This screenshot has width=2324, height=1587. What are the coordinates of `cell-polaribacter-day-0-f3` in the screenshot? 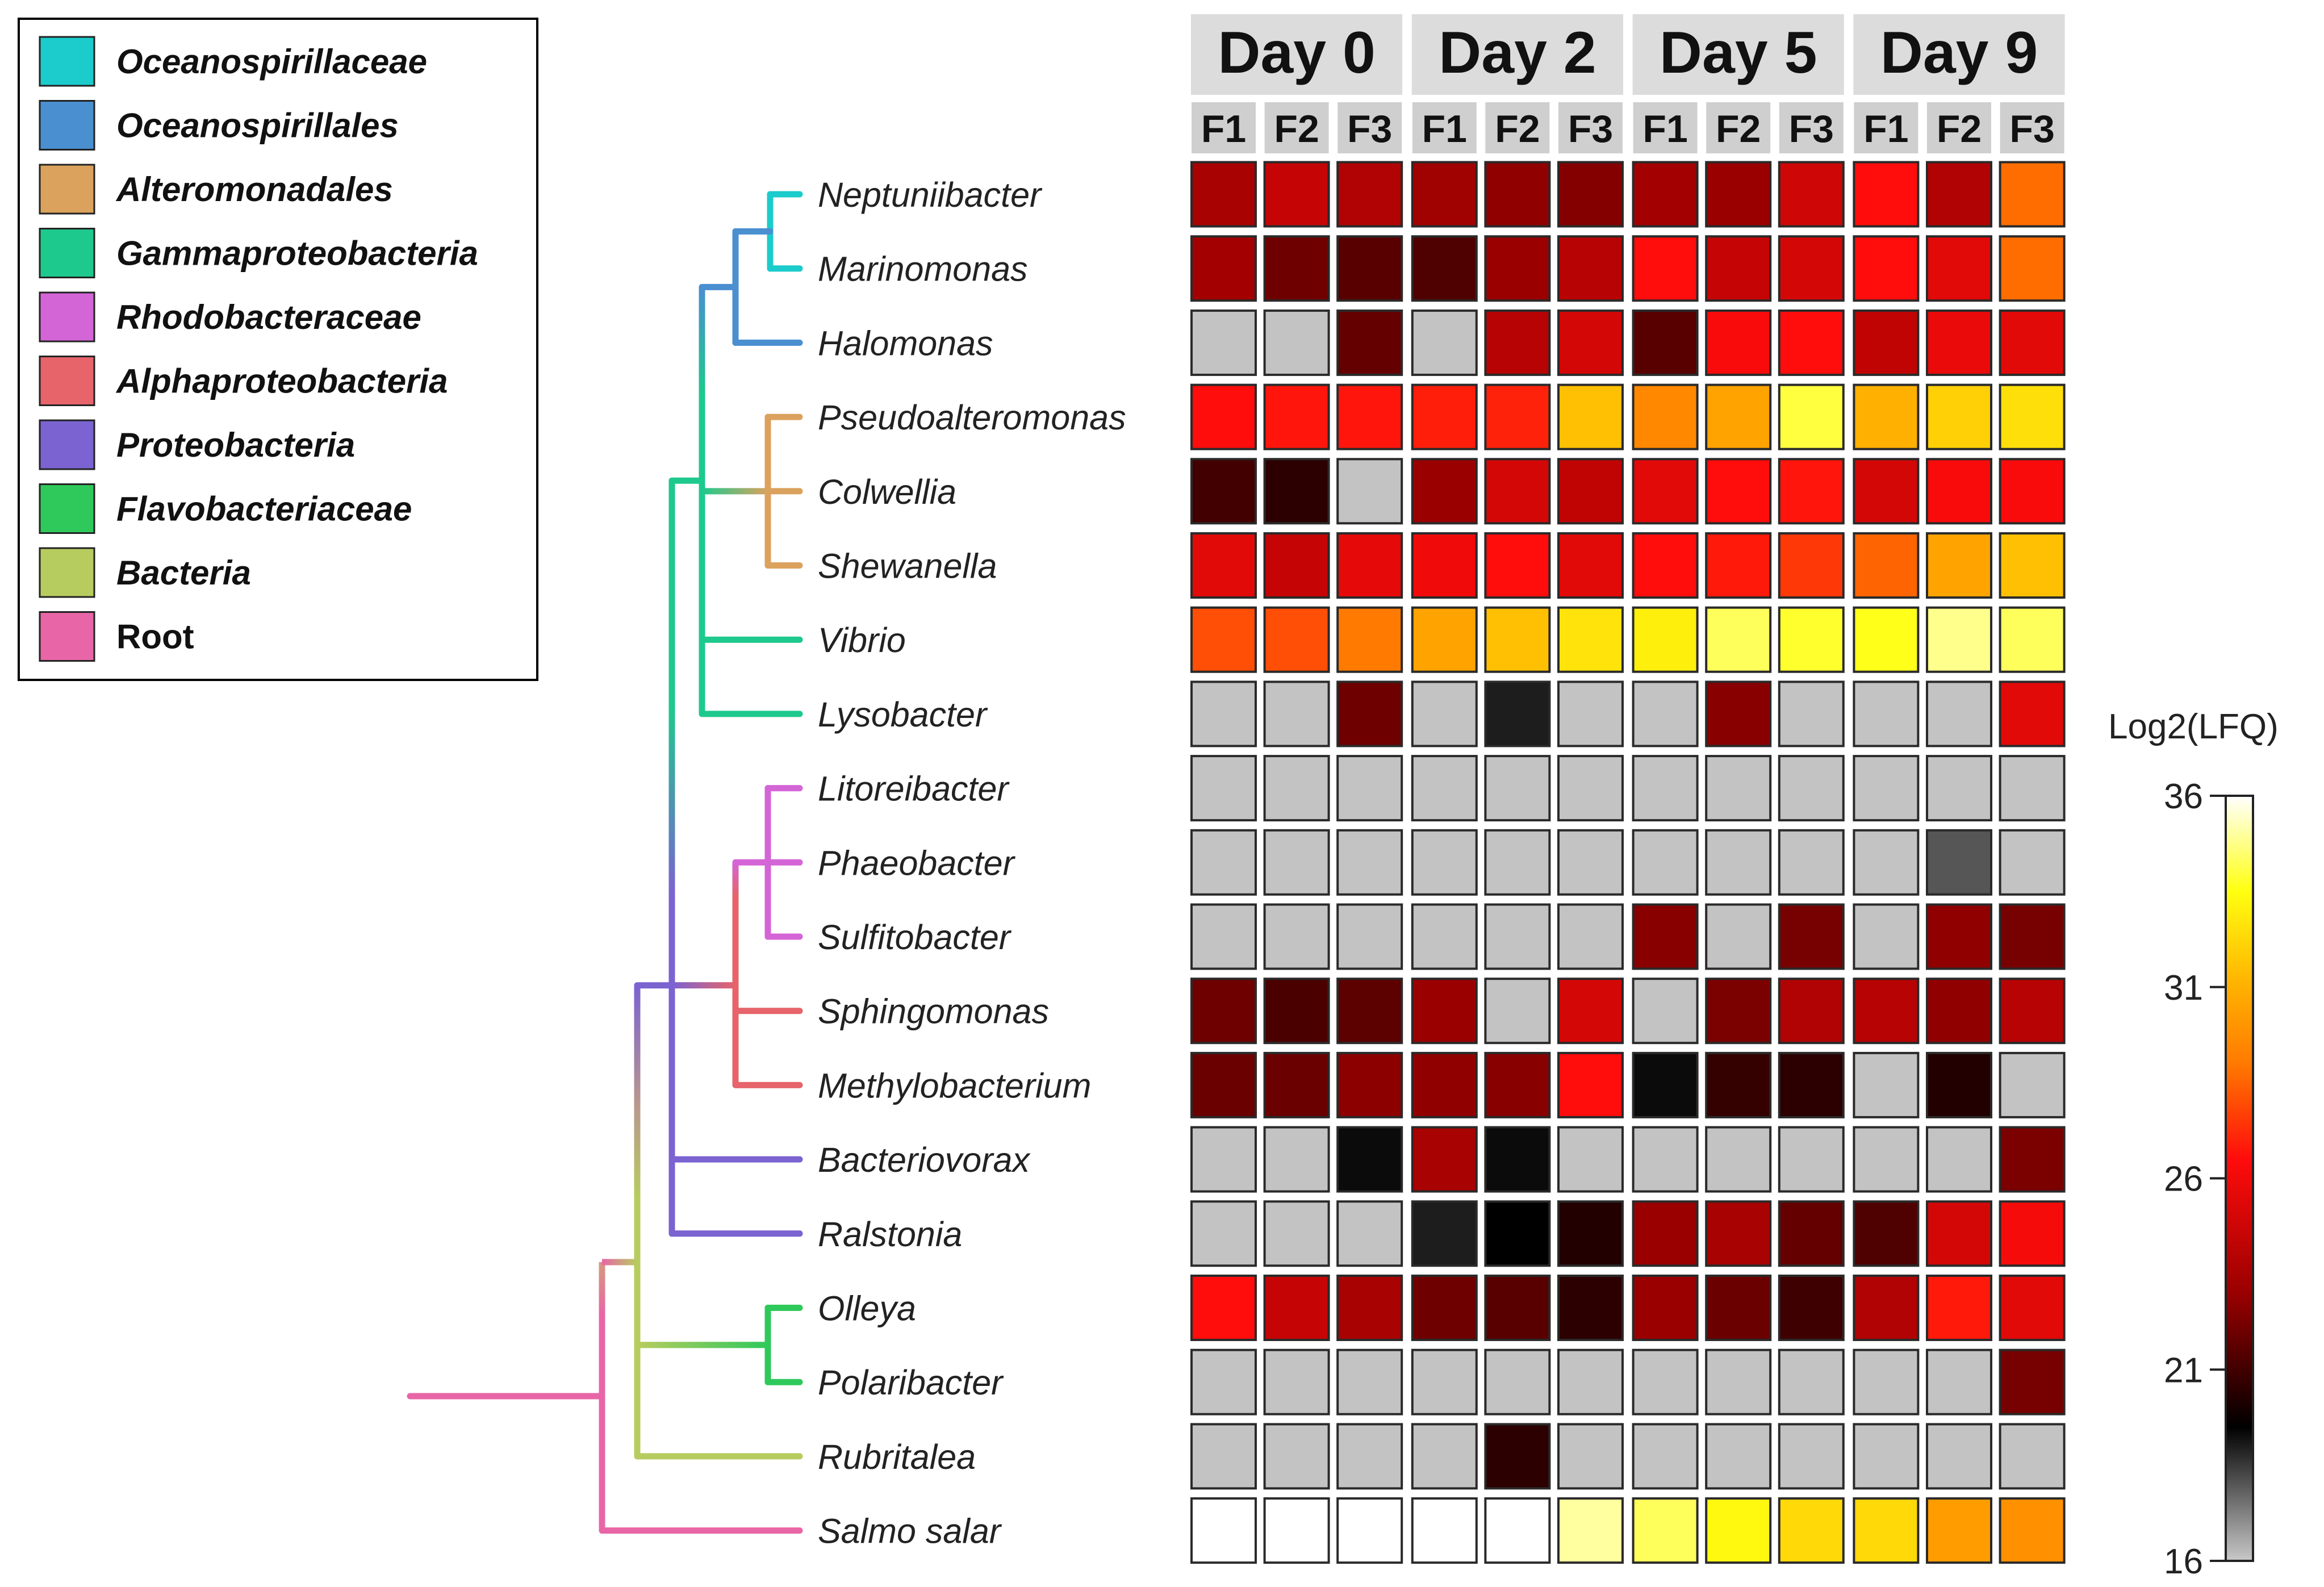 It's located at (1369, 1381).